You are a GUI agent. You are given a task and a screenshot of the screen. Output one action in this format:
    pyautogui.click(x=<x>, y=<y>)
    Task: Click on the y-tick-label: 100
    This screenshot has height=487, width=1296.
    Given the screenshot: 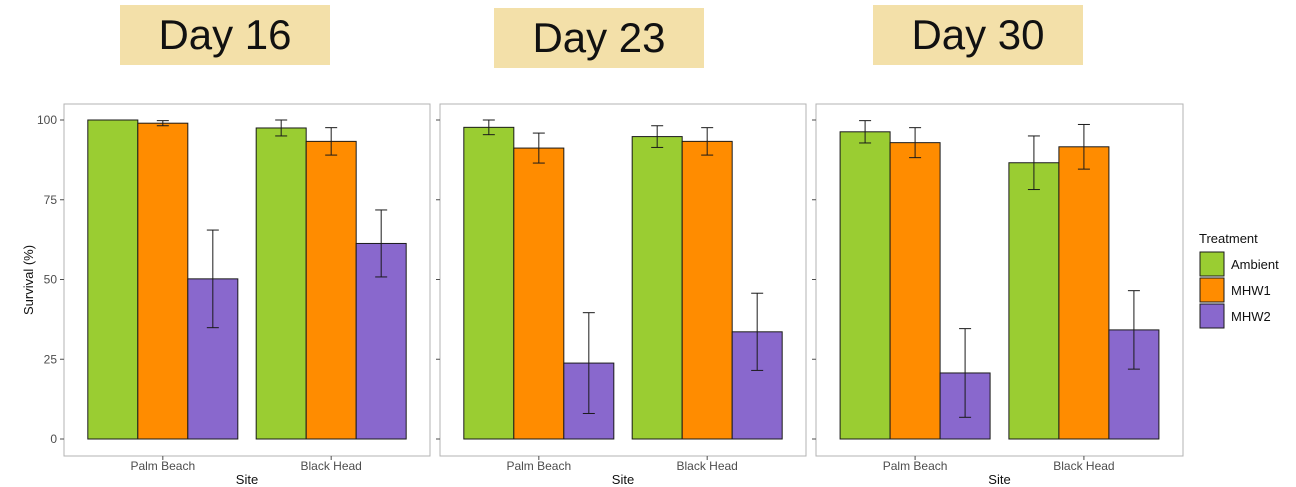 What is the action you would take?
    pyautogui.click(x=47, y=120)
    